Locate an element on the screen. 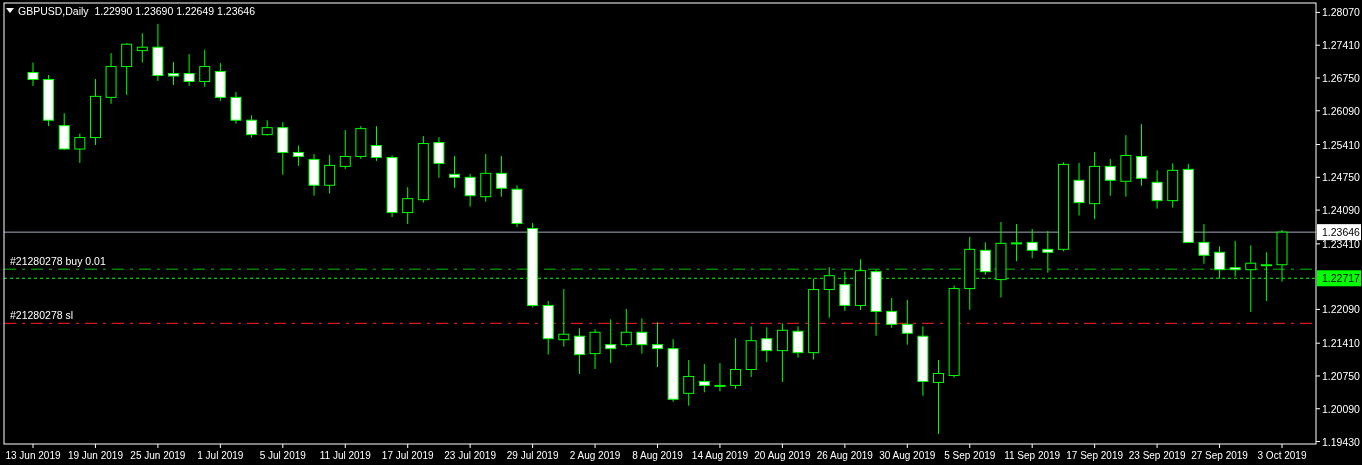 Image resolution: width=1362 pixels, height=465 pixels. ref-line-label: #21280278 sl is located at coordinates (42, 315).